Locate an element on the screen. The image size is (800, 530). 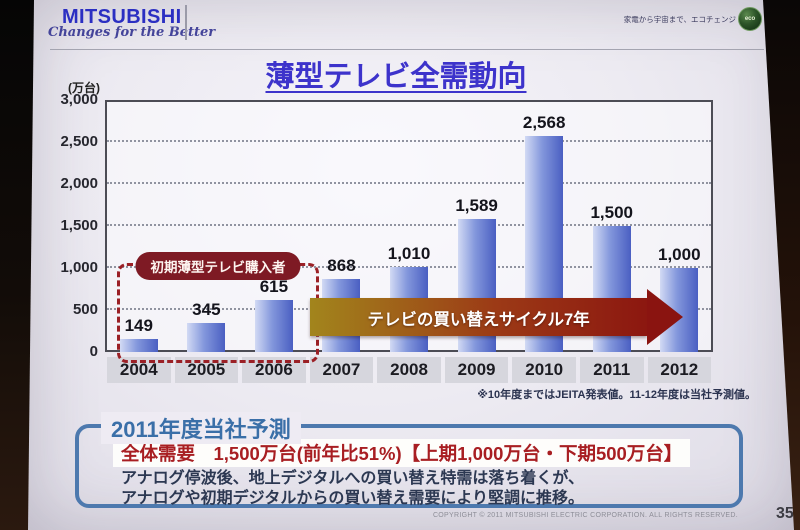
forecast-headline: 全体需要 1,500万台(前年比51%)【上期1,000万台・下期500万台】 is located at coordinates (402, 453).